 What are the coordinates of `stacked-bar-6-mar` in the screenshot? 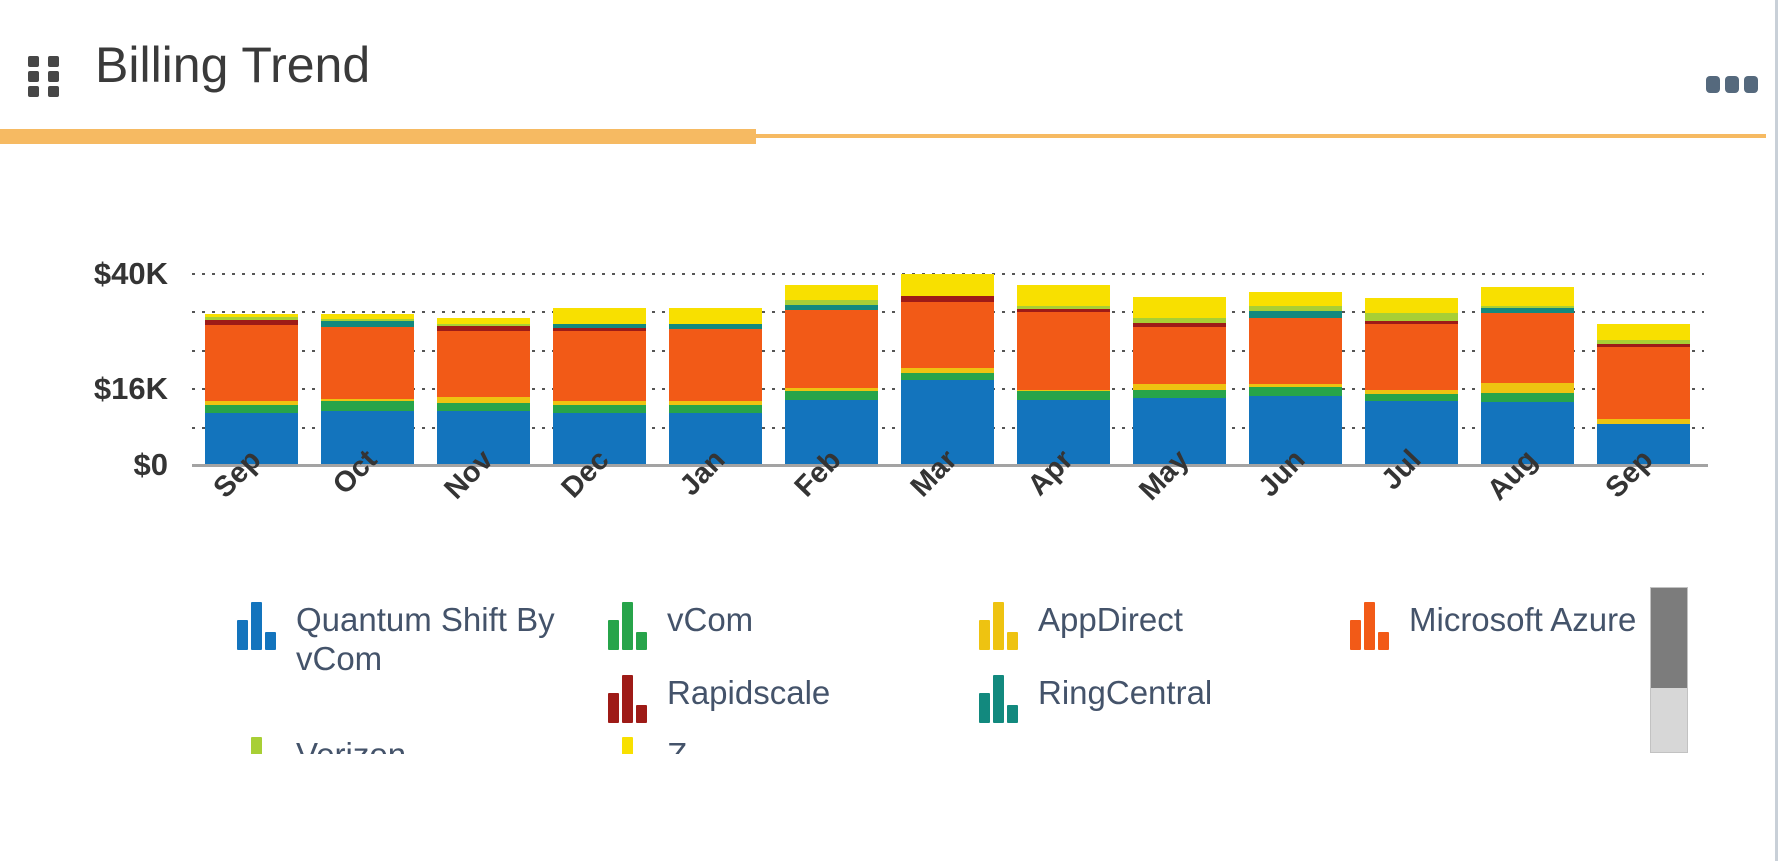 It's located at (947, 368).